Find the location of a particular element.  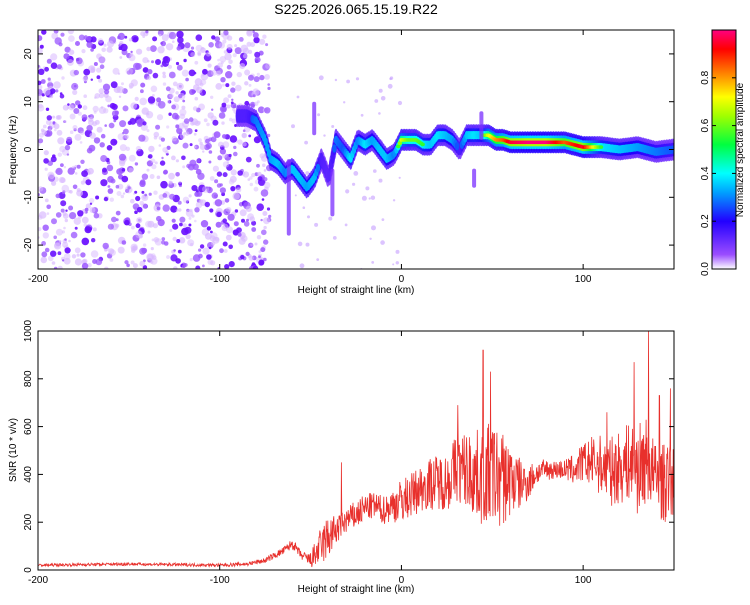

spectrogram-y-tick-label: -10 is located at coordinates (28, 197).